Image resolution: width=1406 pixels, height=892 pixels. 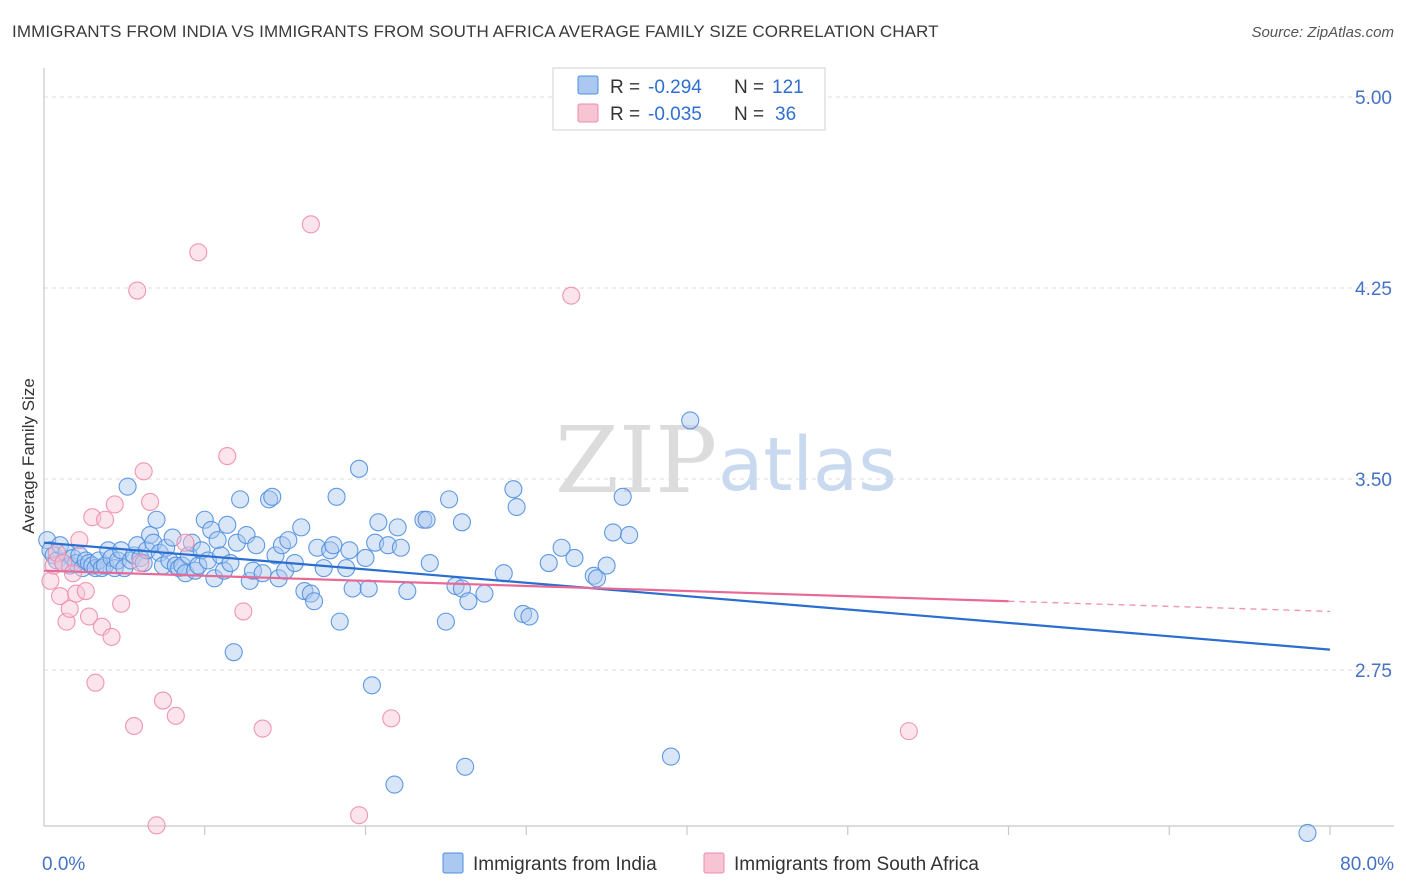 What do you see at coordinates (1373, 671) in the screenshot?
I see `y-tick-label-3: 2.75` at bounding box center [1373, 671].